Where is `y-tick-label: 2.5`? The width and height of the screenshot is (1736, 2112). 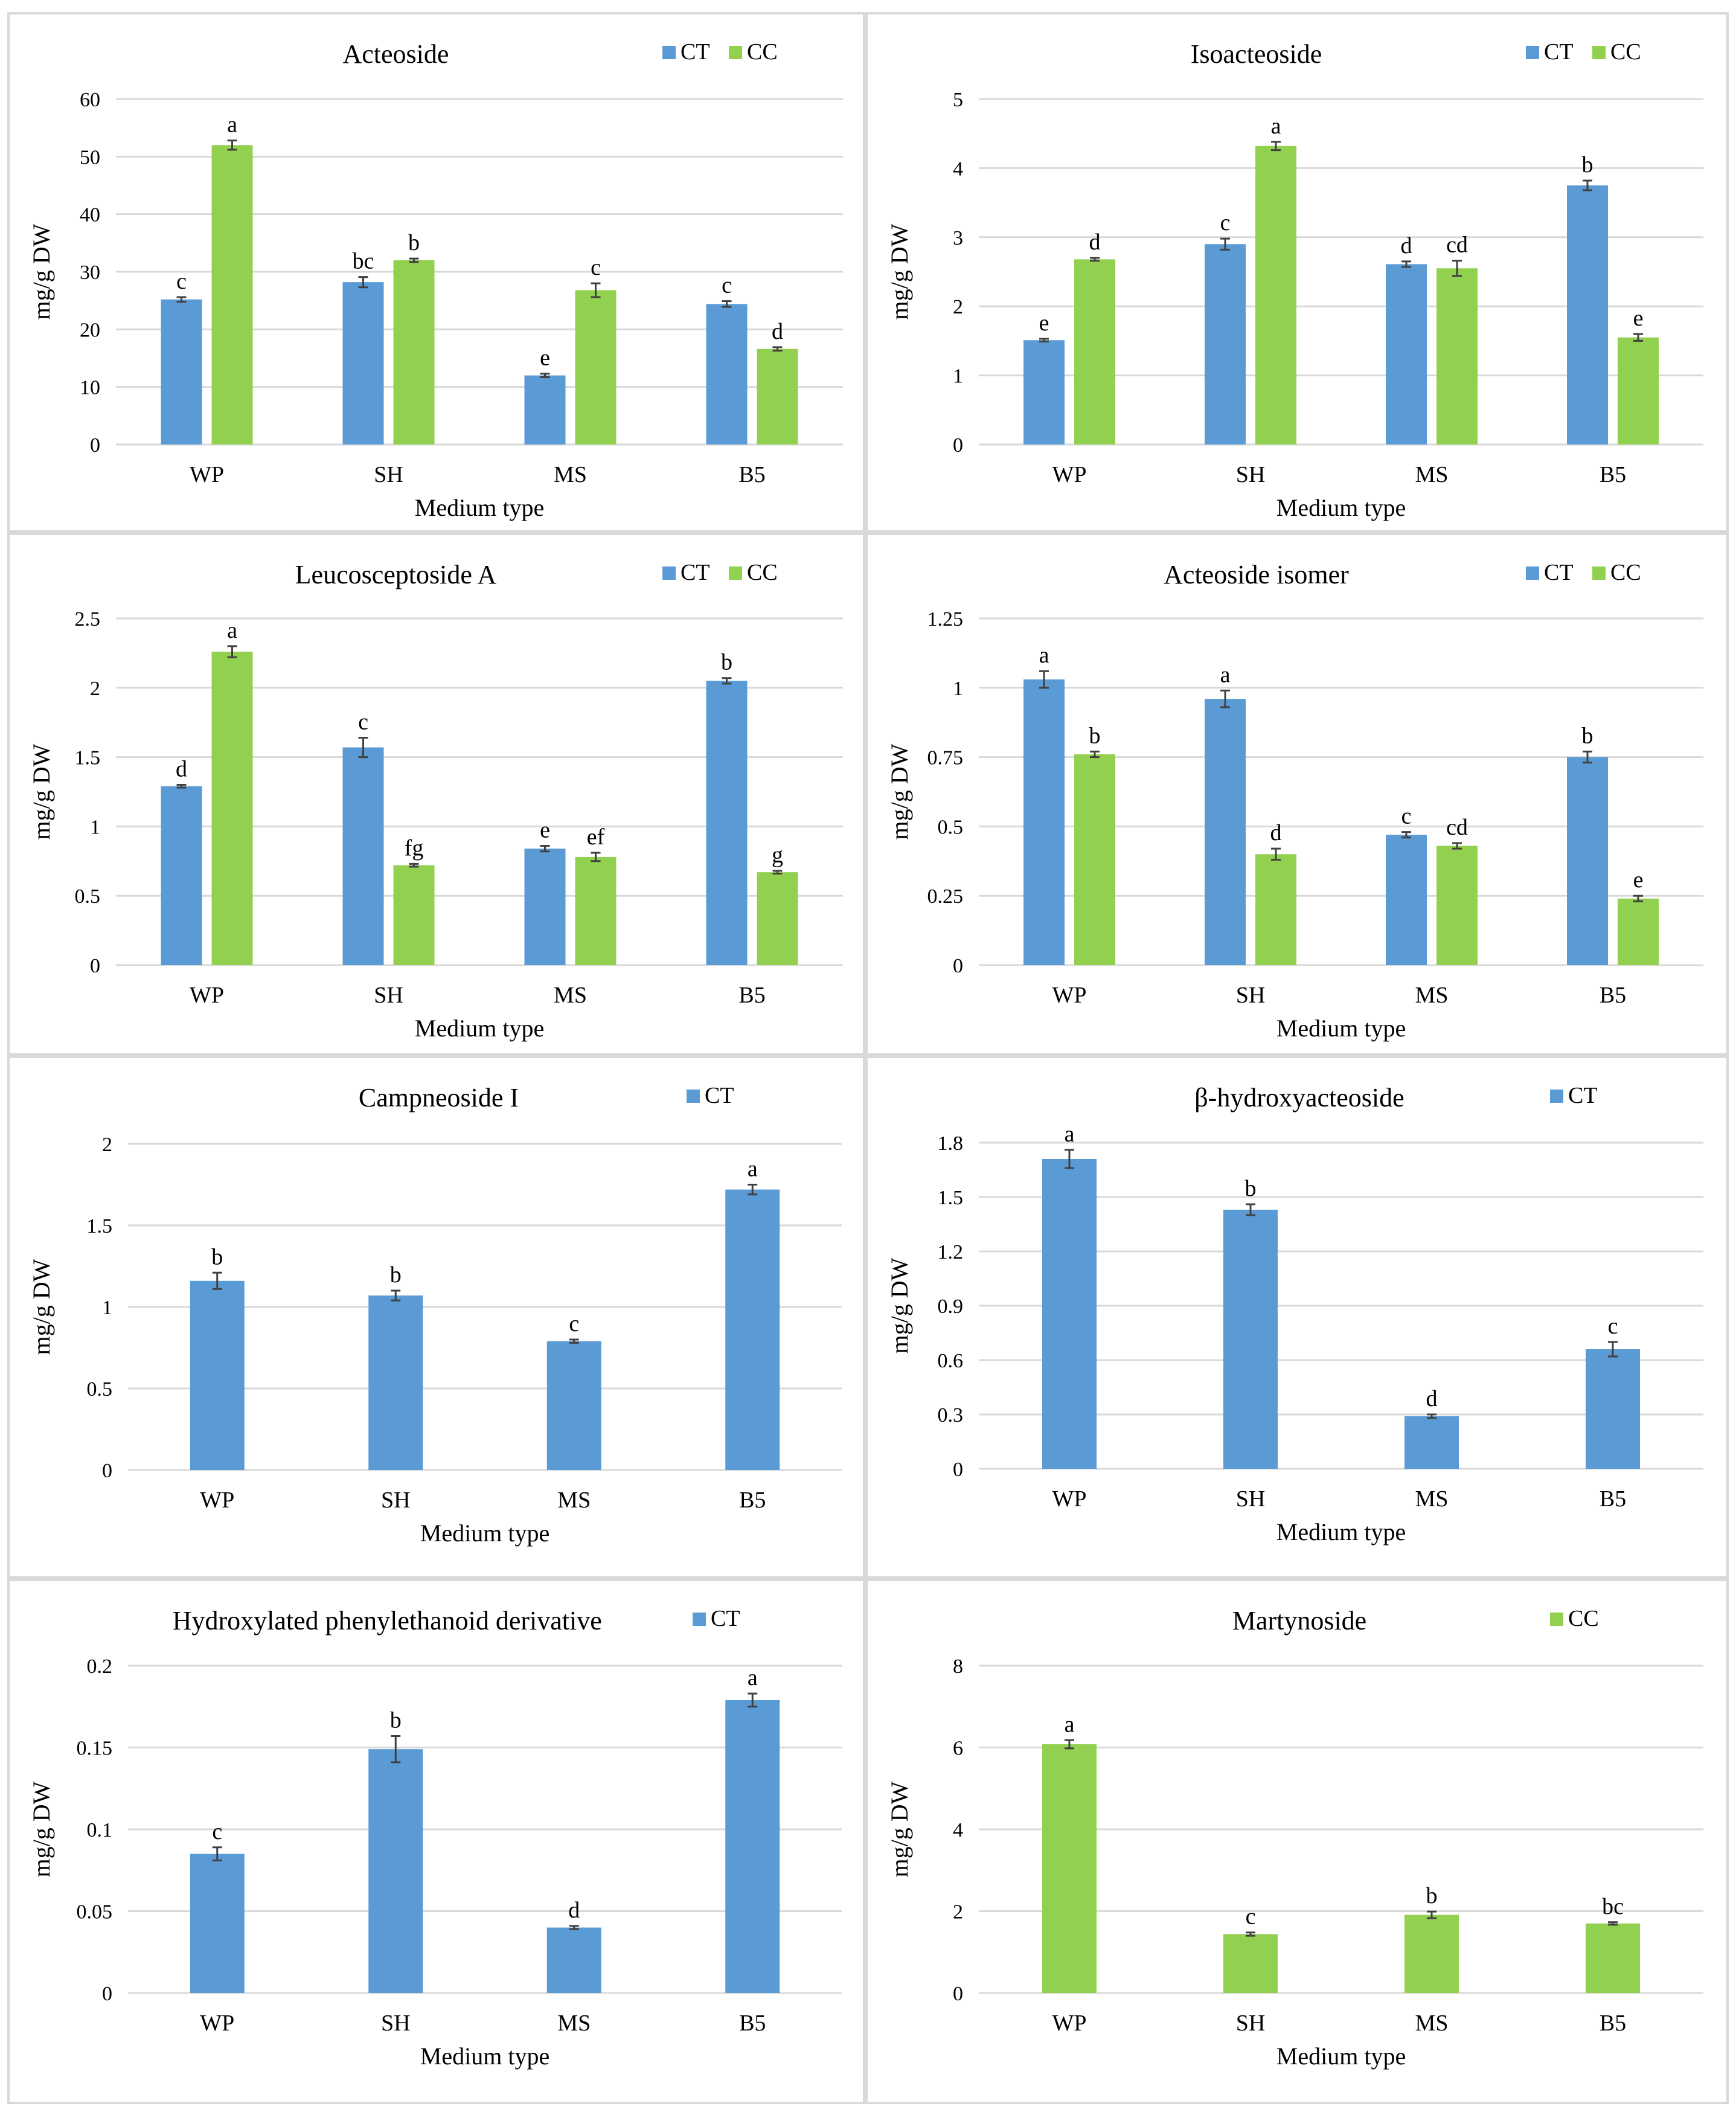 y-tick-label: 2.5 is located at coordinates (88, 620).